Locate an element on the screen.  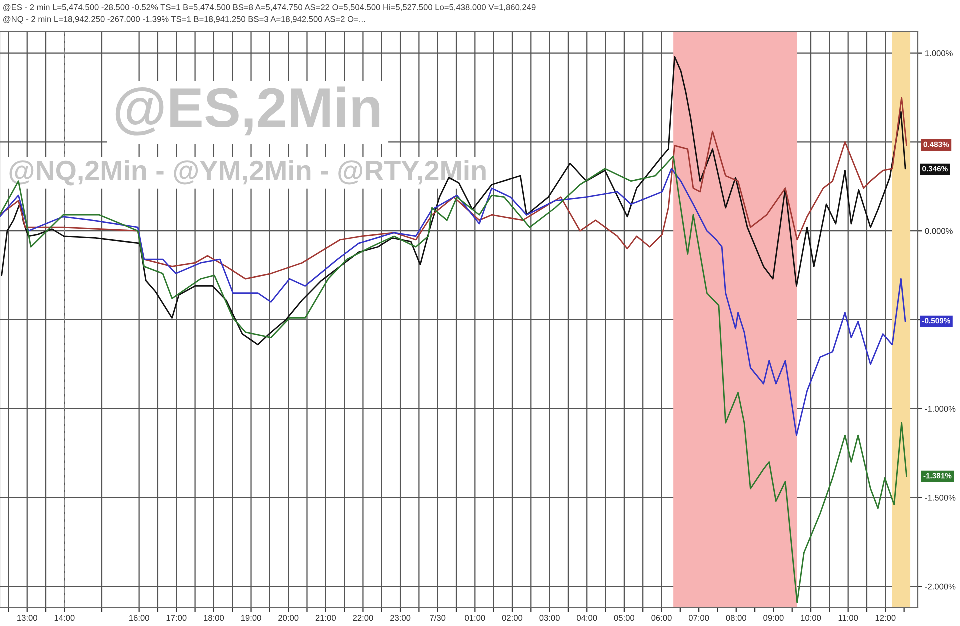
x-tick-label: 14:00 is located at coordinates (64, 618).